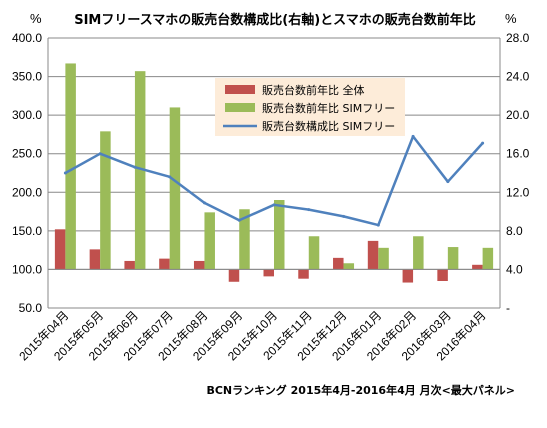 This screenshot has width=547, height=428. I want to click on right-tick-label: 20.0, so click(518, 115).